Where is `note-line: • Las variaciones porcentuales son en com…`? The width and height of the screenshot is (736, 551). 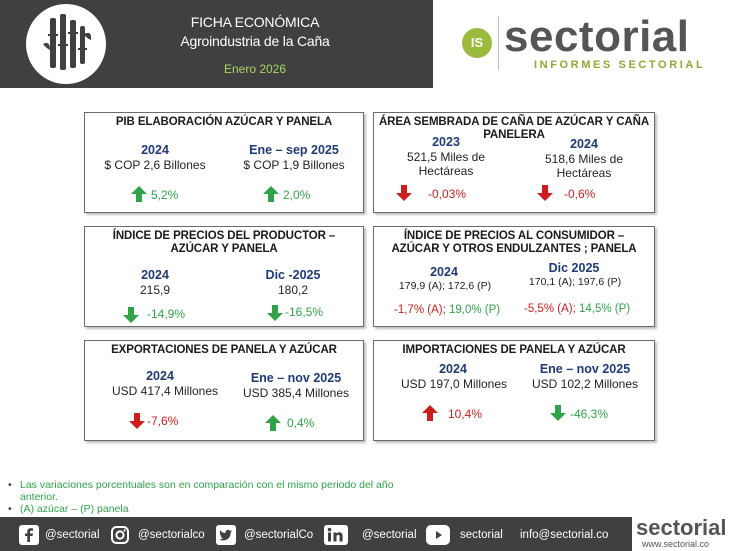
note-line: • Las variaciones porcentuales son en com… is located at coordinates (201, 485).